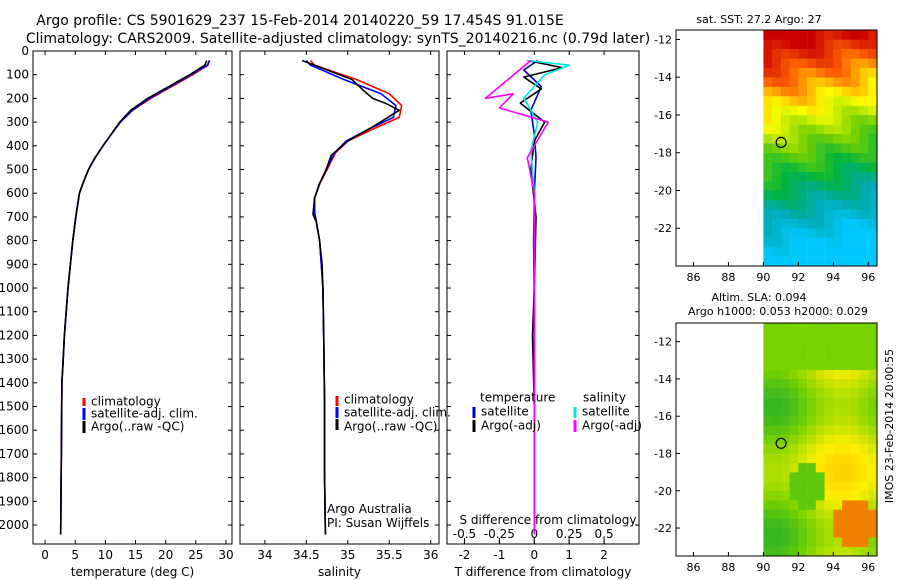 The height and width of the screenshot is (580, 900). I want to click on legend-label-climatology: climatology, so click(379, 400).